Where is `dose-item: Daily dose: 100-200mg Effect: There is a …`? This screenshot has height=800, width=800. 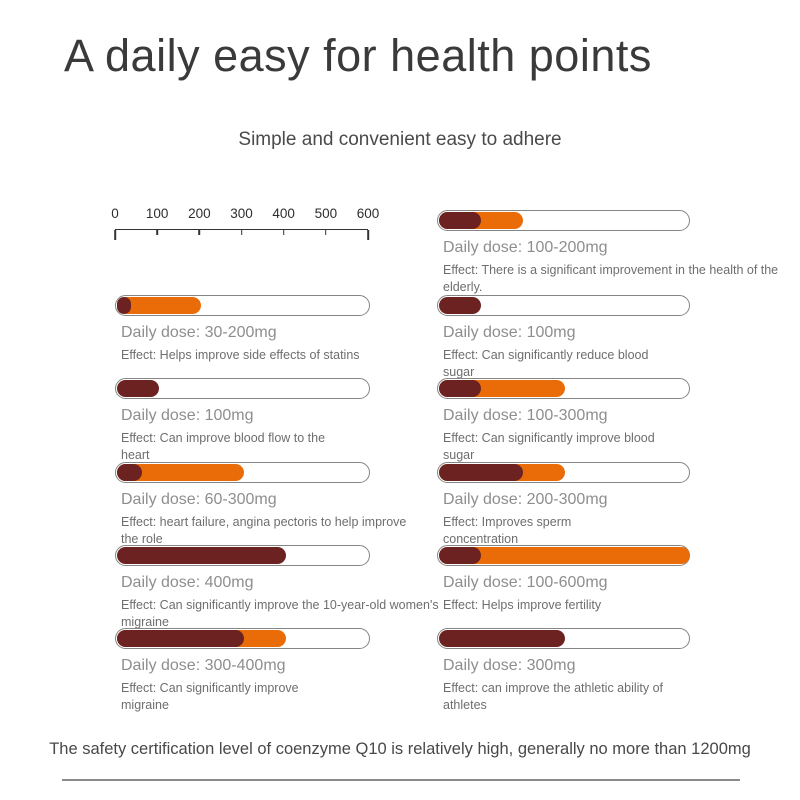
dose-item: Daily dose: 100-200mg Effect: There is a … is located at coordinates (608, 253).